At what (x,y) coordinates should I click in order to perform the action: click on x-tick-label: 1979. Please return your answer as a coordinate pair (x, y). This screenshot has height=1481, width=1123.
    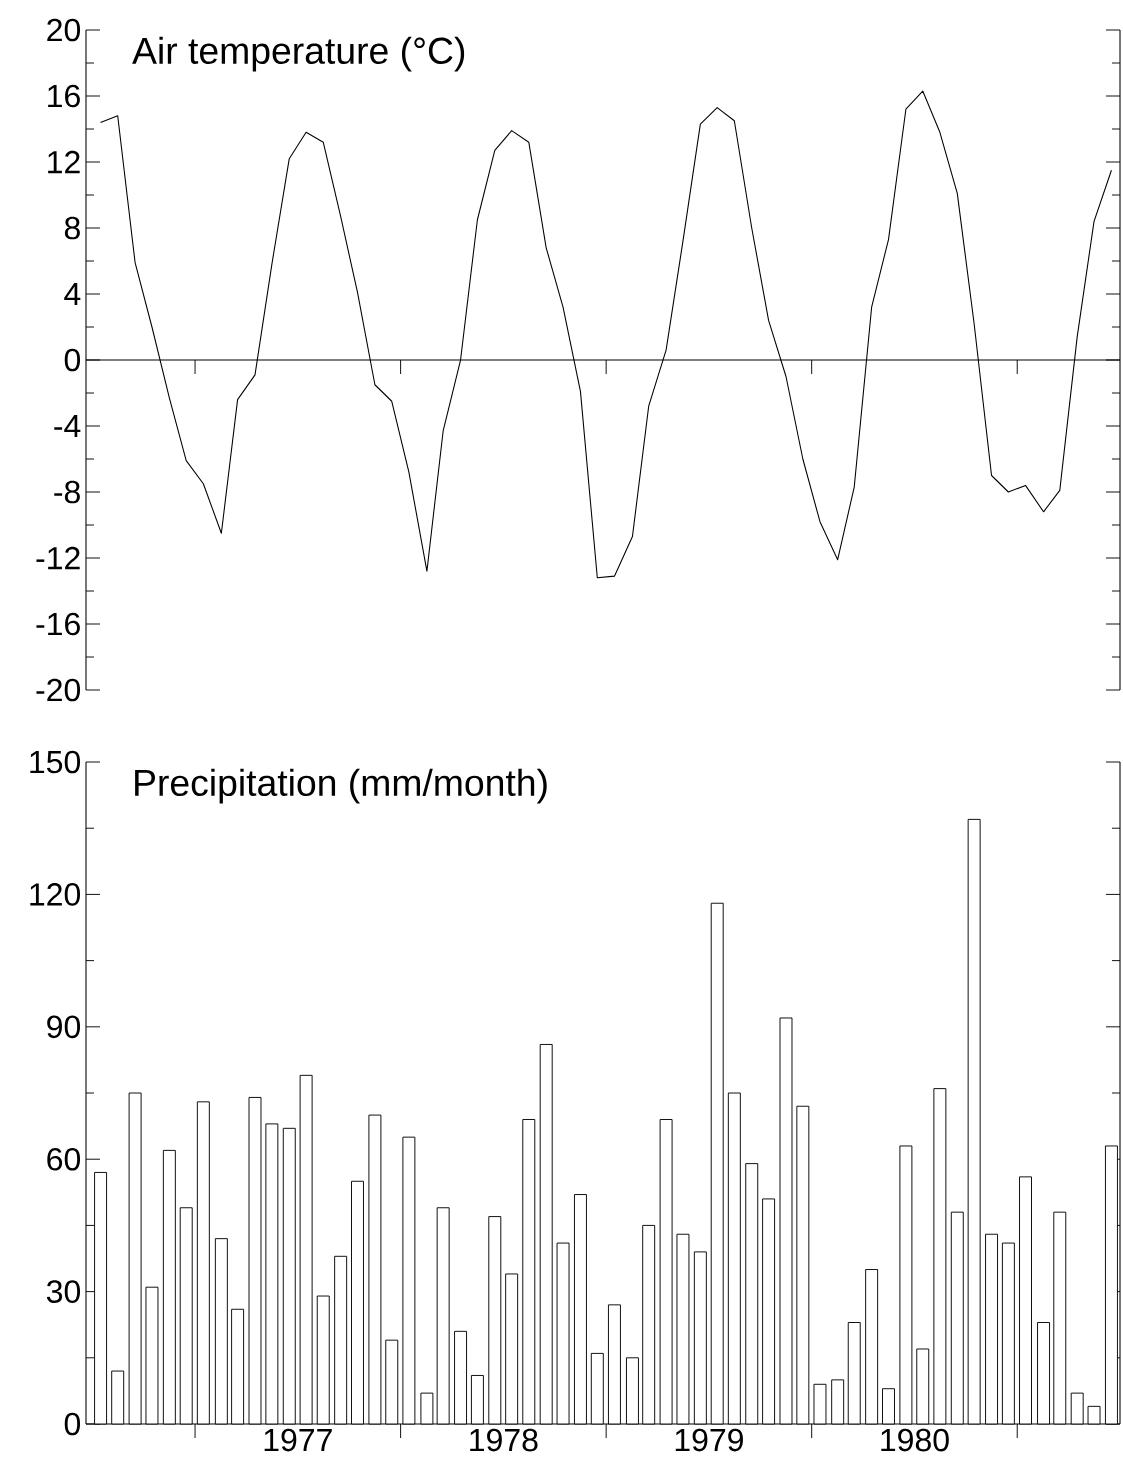
    Looking at the image, I should click on (709, 1440).